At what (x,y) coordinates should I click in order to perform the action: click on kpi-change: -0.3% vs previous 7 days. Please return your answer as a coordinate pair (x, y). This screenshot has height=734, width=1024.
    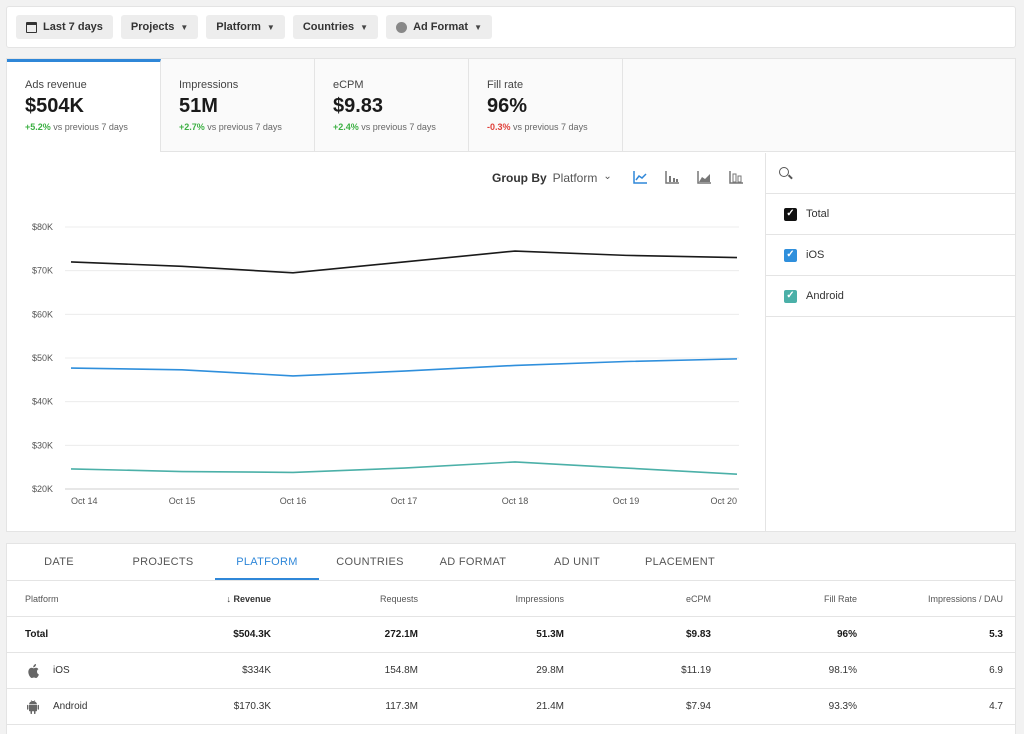
    Looking at the image, I should click on (554, 127).